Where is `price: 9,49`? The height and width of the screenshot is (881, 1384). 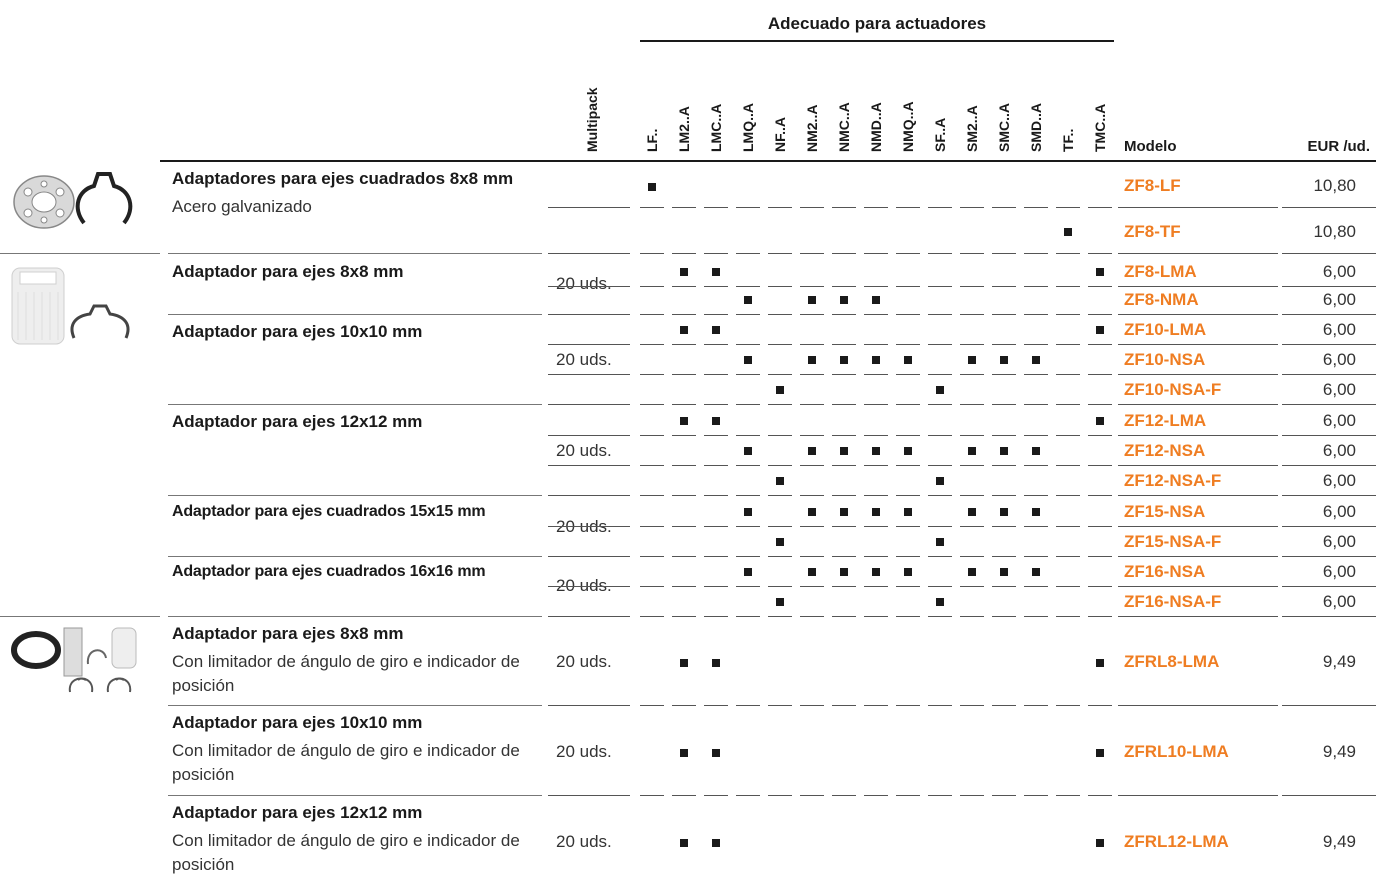
price: 9,49 is located at coordinates (1339, 661).